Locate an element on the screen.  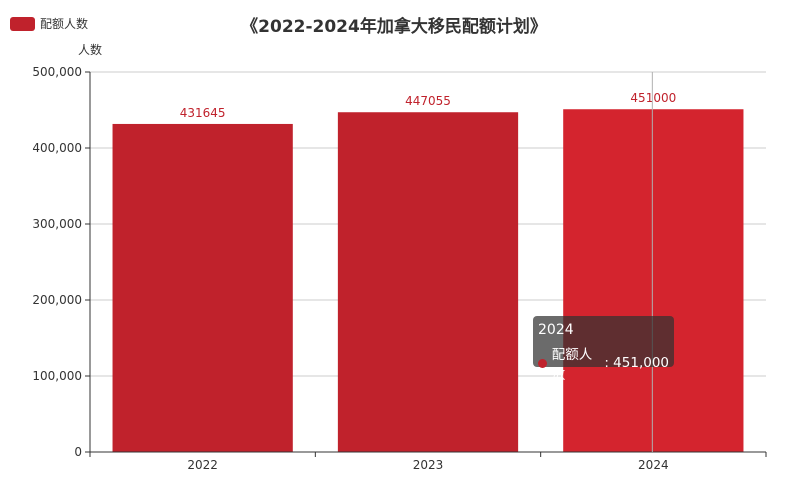
legend-item: 配额人数 is located at coordinates (49, 23).